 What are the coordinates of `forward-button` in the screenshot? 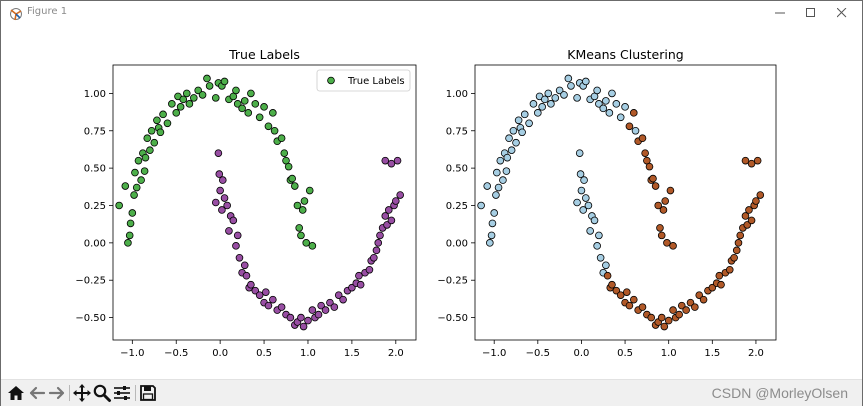 It's located at (57, 393).